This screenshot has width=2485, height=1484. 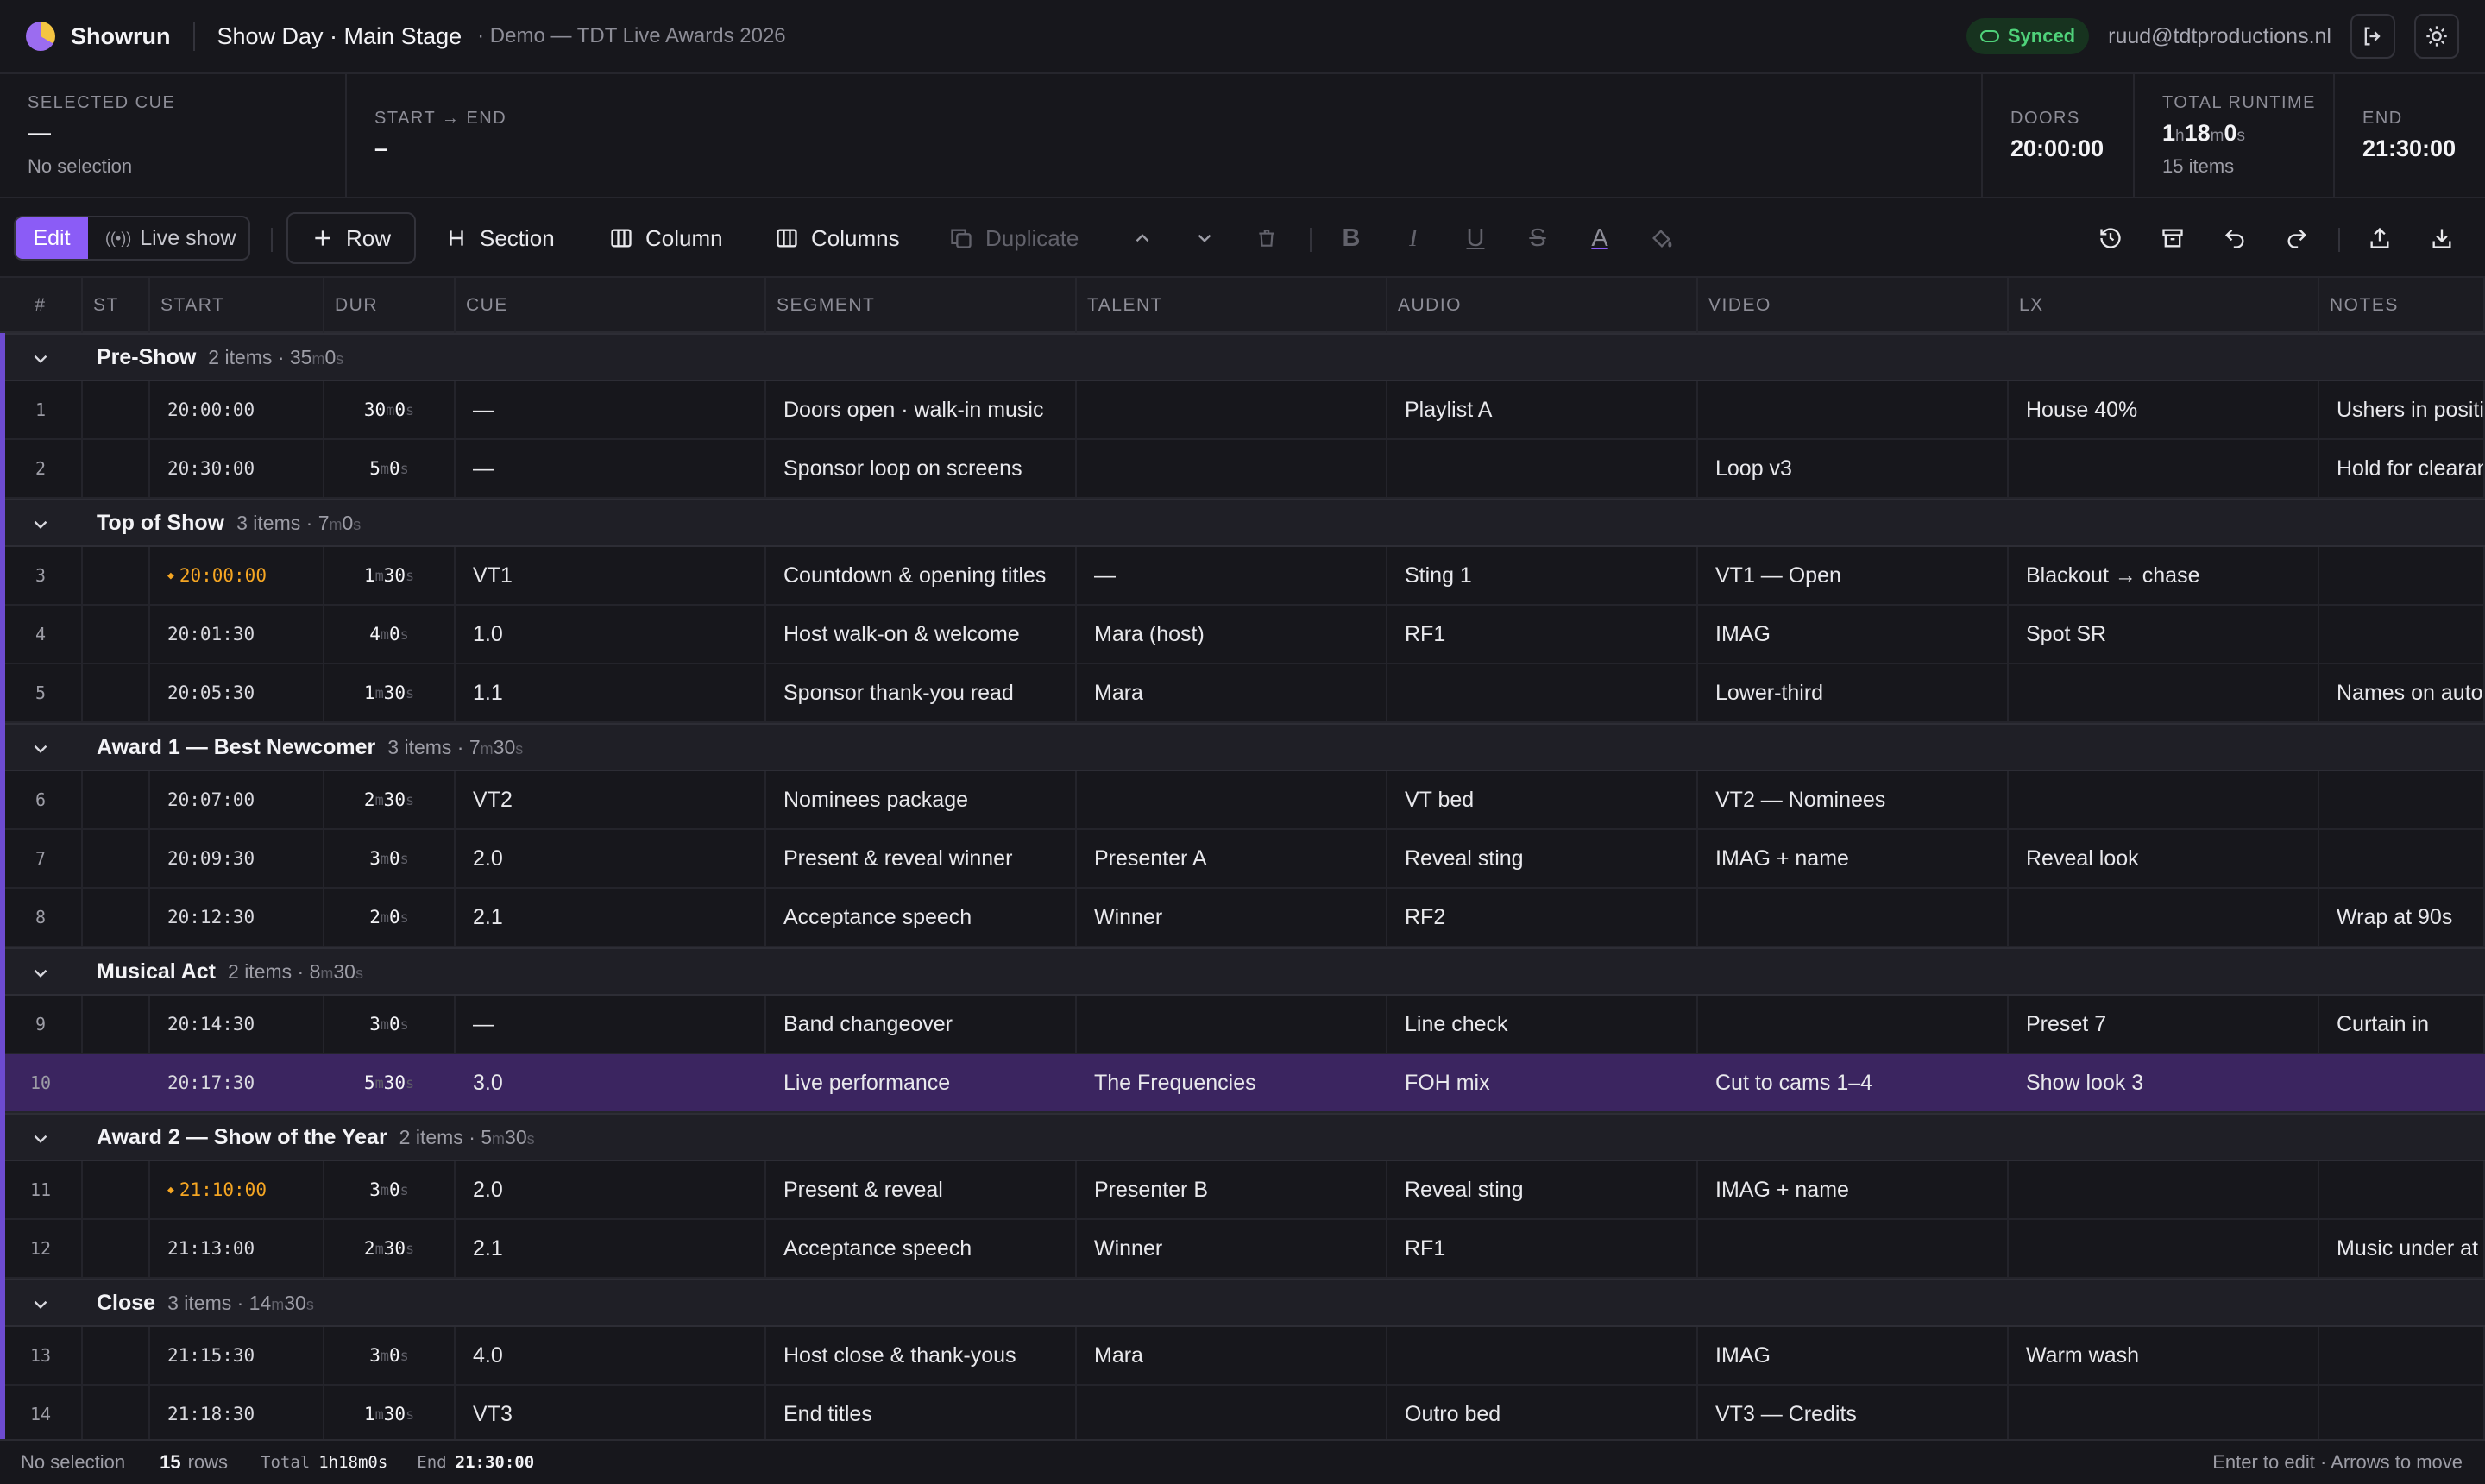 What do you see at coordinates (611, 305) in the screenshot?
I see `column-header-cue: CUE` at bounding box center [611, 305].